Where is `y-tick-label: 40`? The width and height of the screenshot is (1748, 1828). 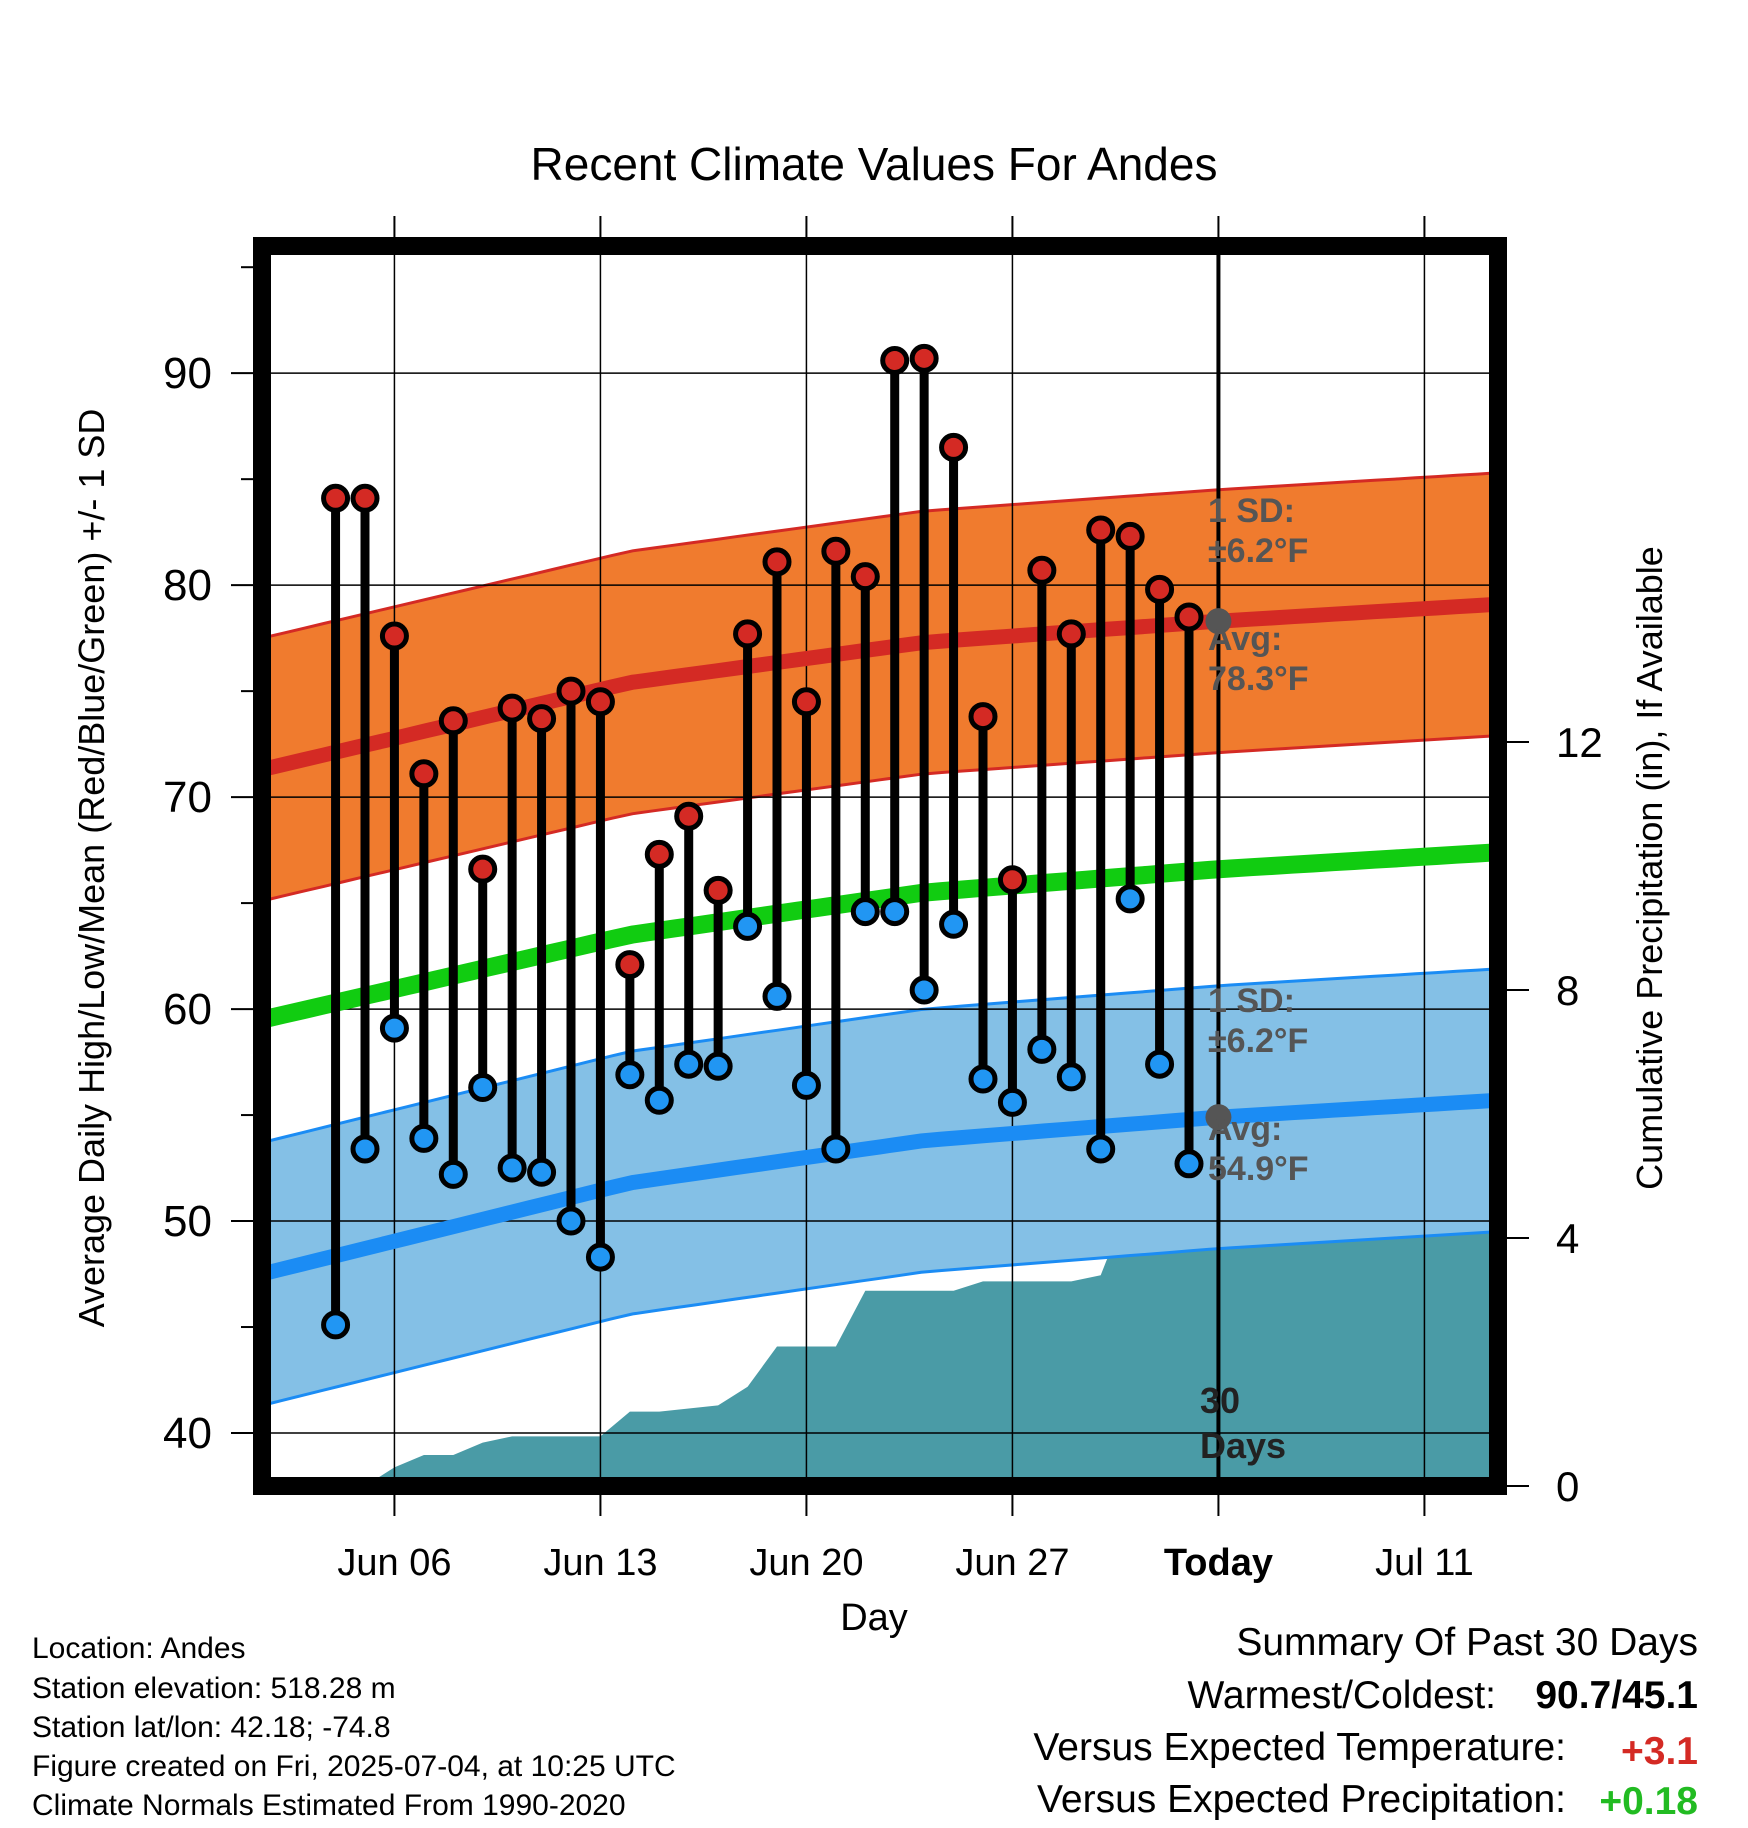
y-tick-label: 40 is located at coordinates (187, 1433).